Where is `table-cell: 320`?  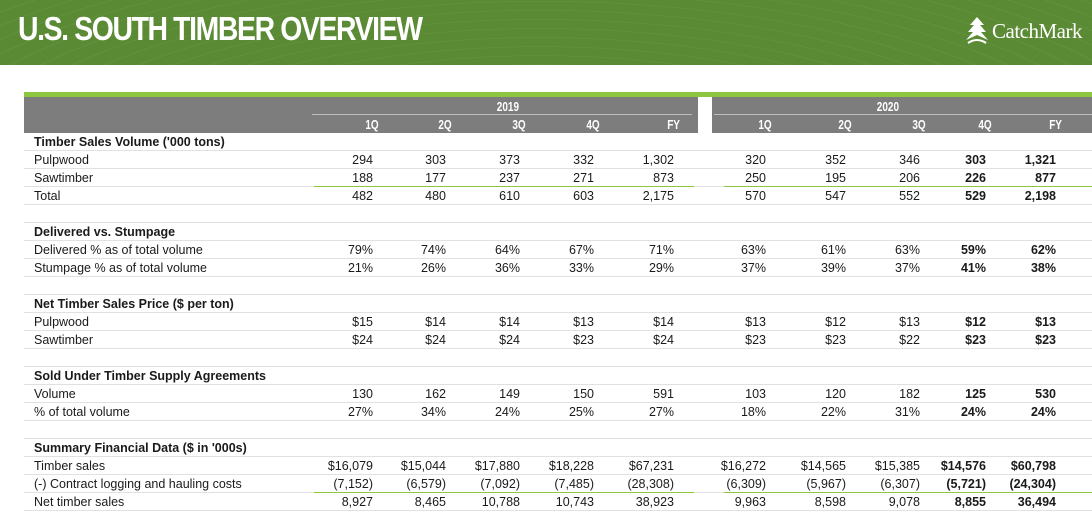
table-cell: 320 is located at coordinates (755, 160).